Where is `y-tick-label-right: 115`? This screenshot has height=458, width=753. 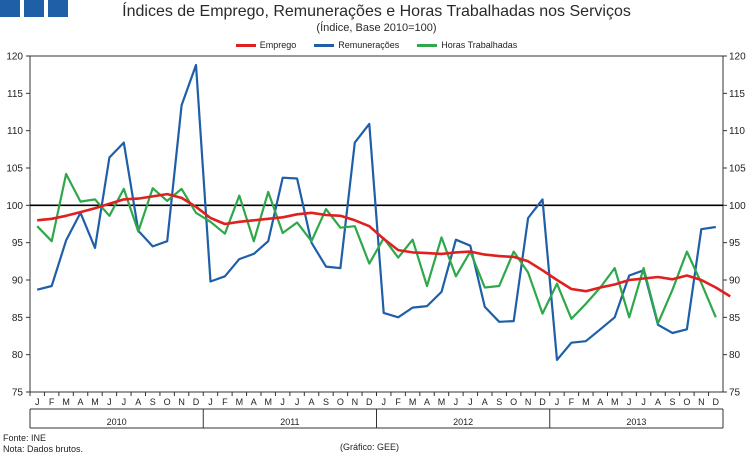 y-tick-label-right: 115 is located at coordinates (737, 94).